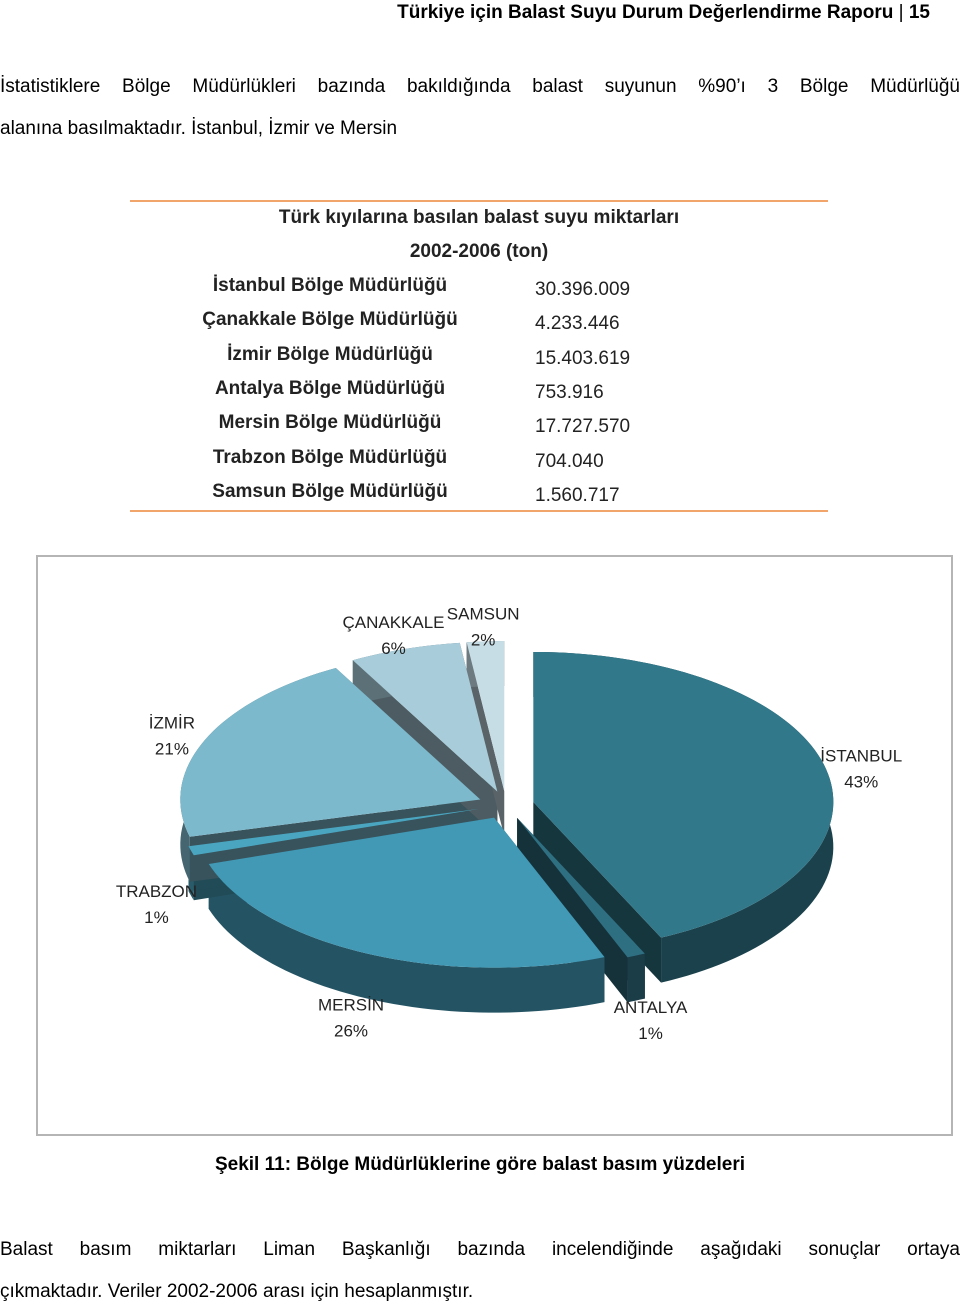  Describe the element at coordinates (483, 613) in the screenshot. I see `slice-label: SAMSUN` at that location.